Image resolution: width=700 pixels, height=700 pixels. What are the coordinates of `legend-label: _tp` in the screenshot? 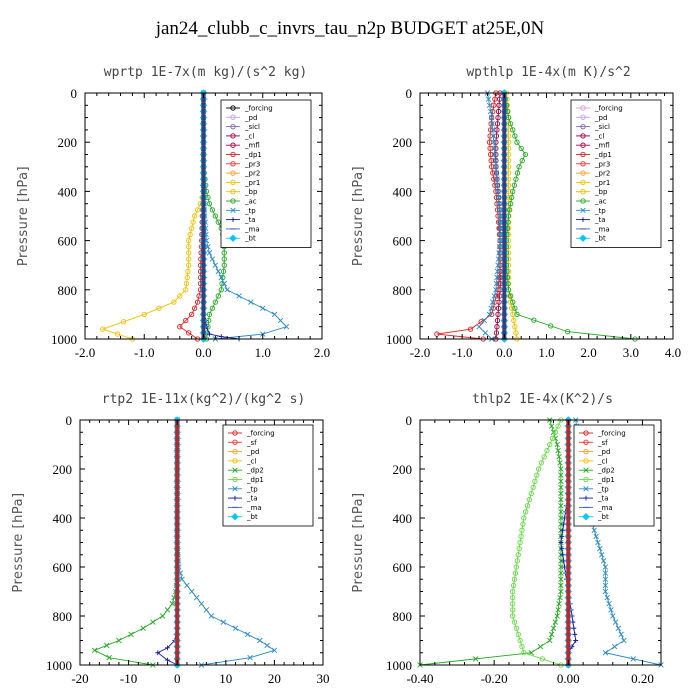 It's located at (250, 211).